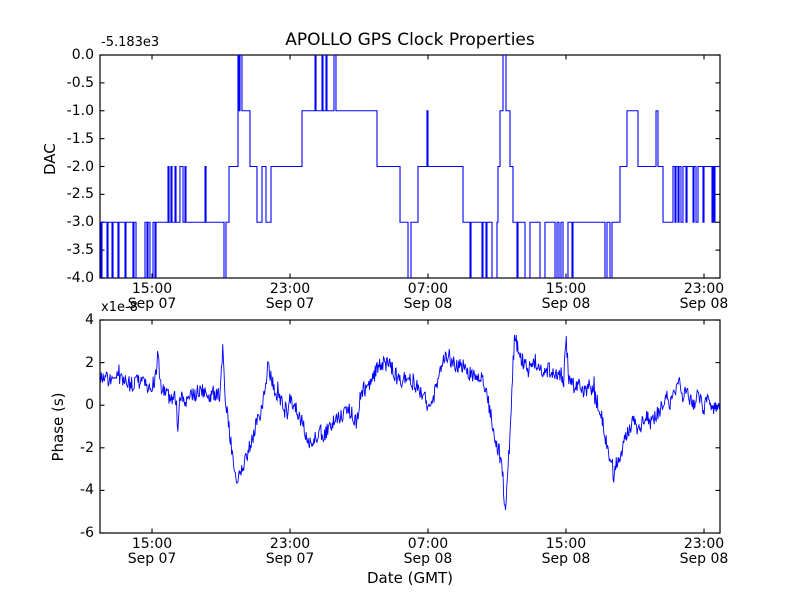 This screenshot has height=600, width=800. Describe the element at coordinates (80, 250) in the screenshot. I see `dac-ytick-label: -3.5` at that location.